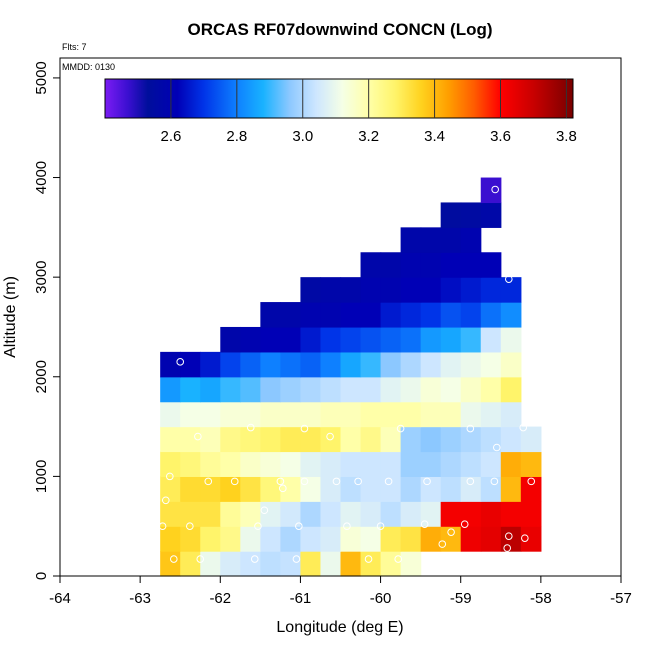 This screenshot has width=650, height=650. What do you see at coordinates (170, 136) in the screenshot?
I see `colorbar-tick-label: 2.6` at bounding box center [170, 136].